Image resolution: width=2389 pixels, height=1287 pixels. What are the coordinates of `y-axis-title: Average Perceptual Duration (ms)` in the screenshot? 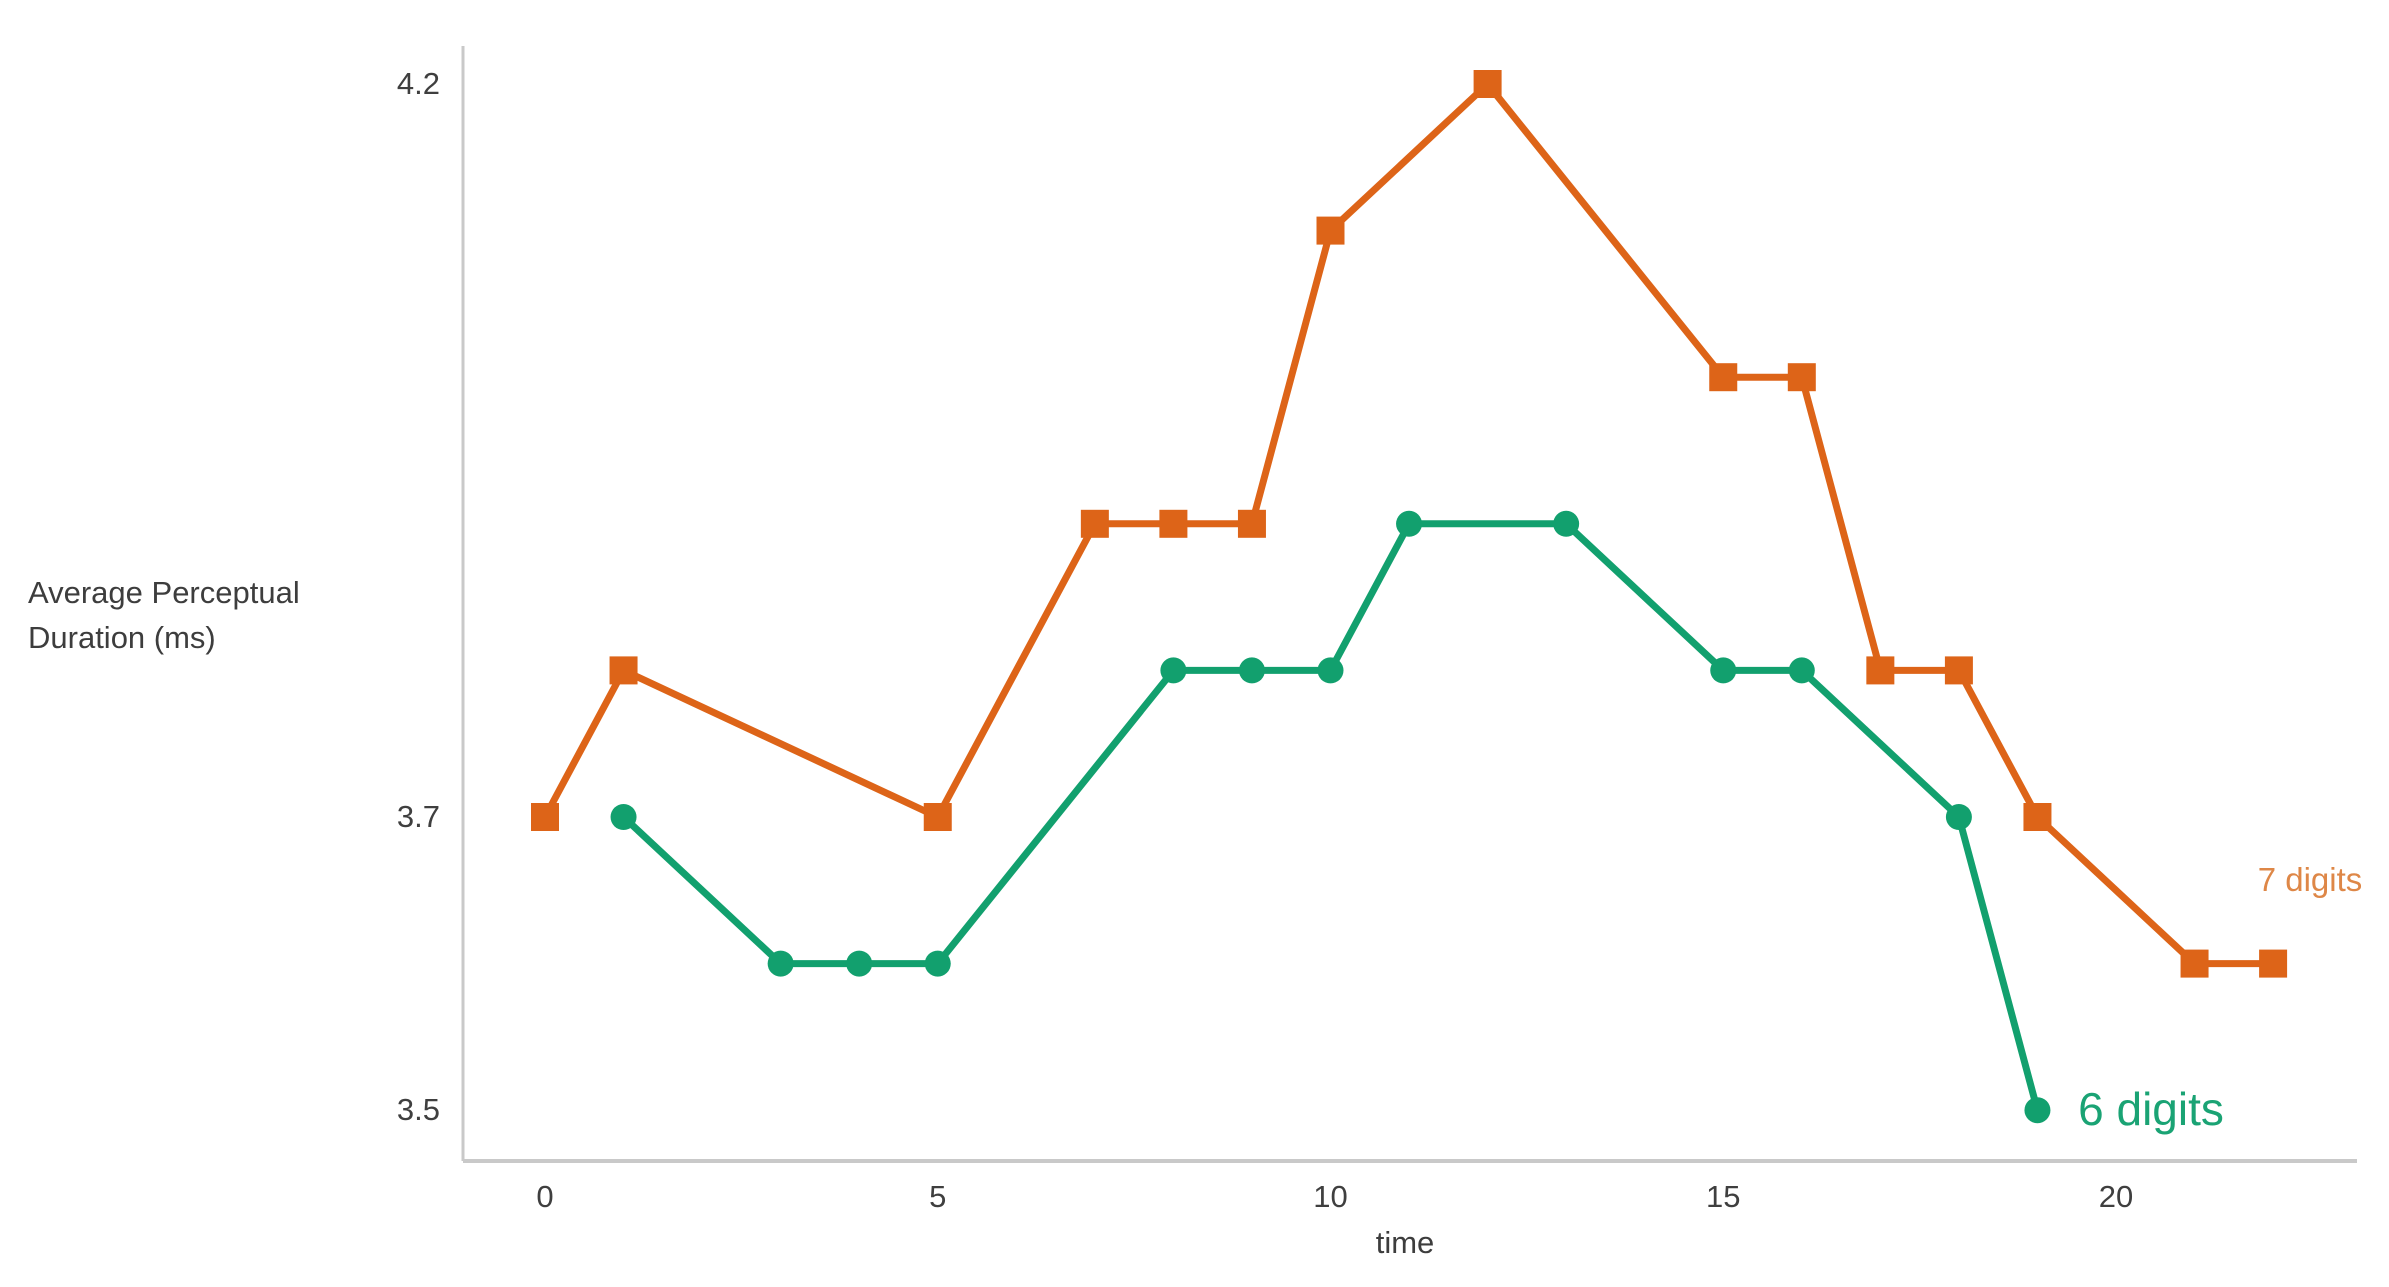 It's located at (164, 615).